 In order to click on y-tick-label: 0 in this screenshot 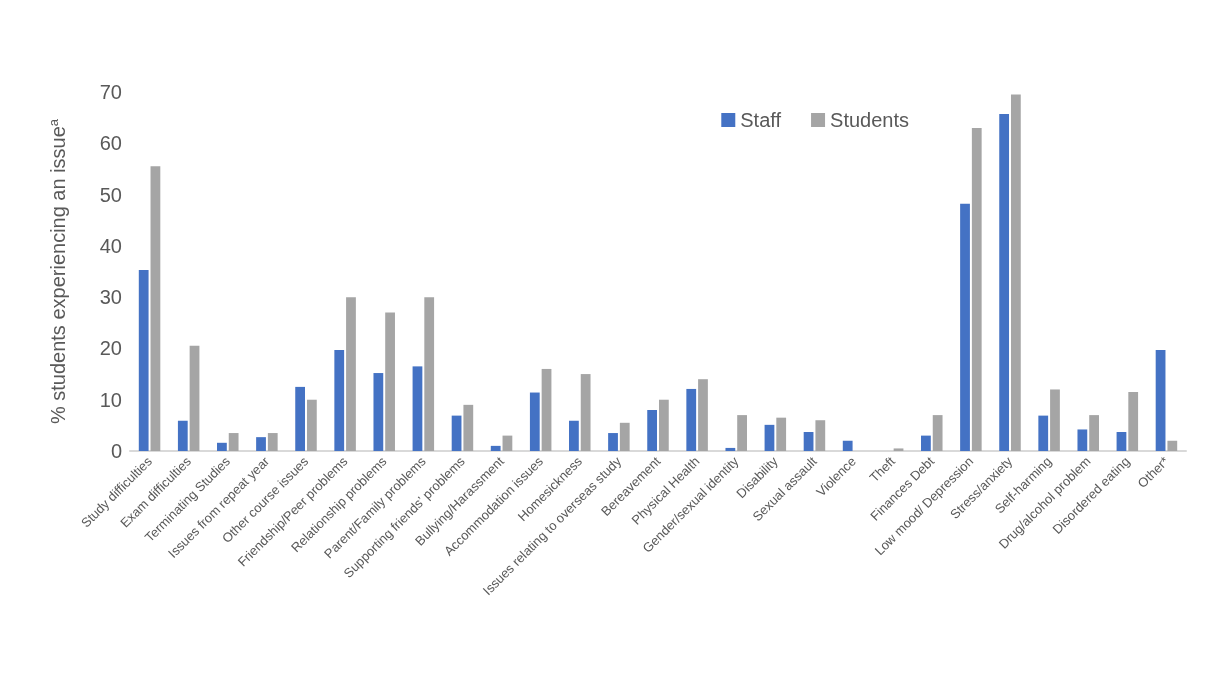, I will do `click(116, 451)`.